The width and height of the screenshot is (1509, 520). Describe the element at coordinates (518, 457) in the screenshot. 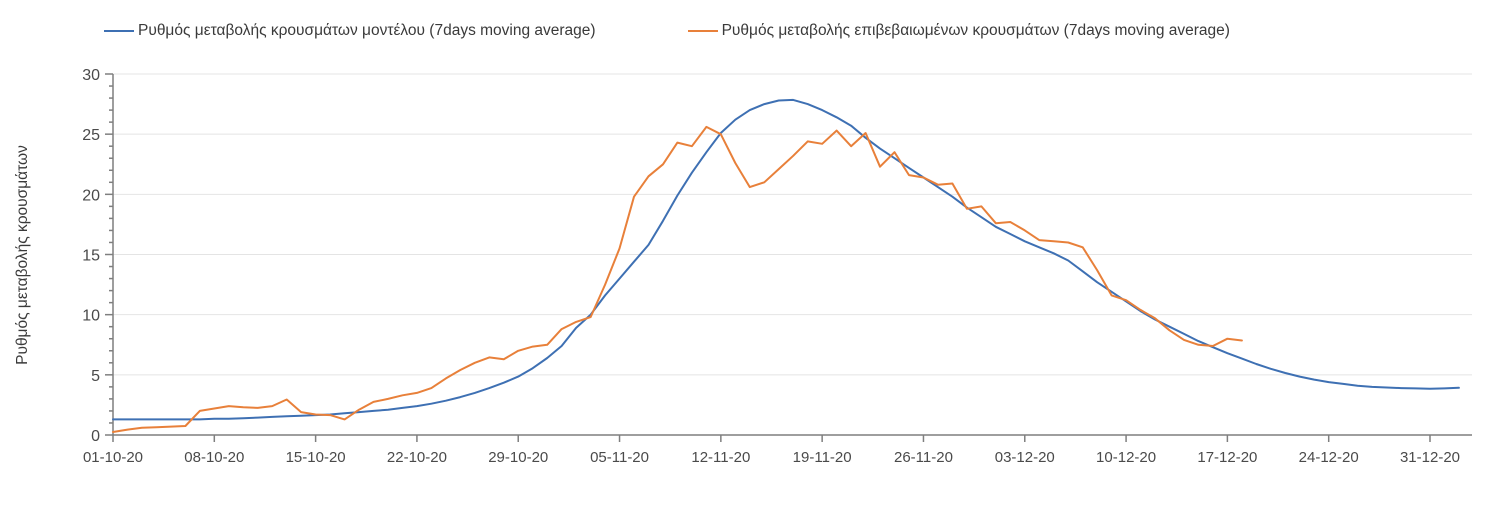

I see `x-tick-label: 29-10-20` at that location.